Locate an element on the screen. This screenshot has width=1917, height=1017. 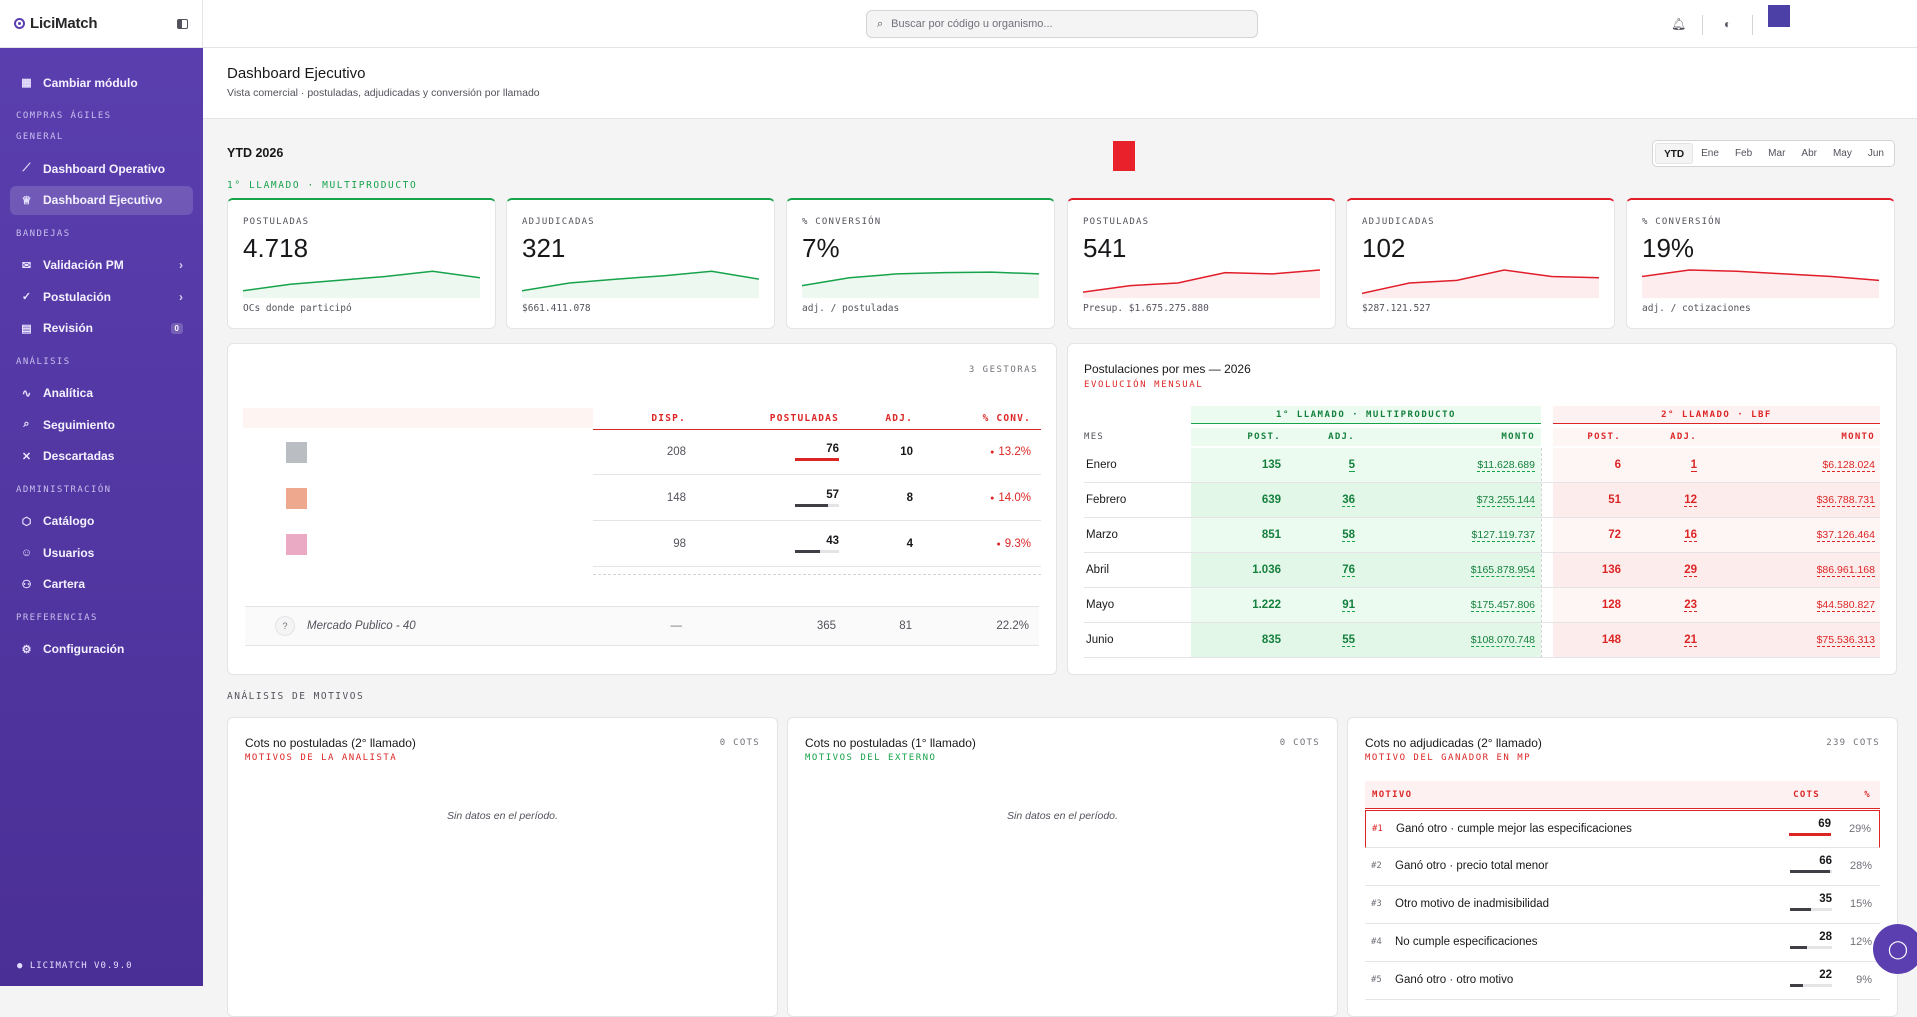
sidebar-item-label: Dashboard Ejecutivo is located at coordinates (102, 200).